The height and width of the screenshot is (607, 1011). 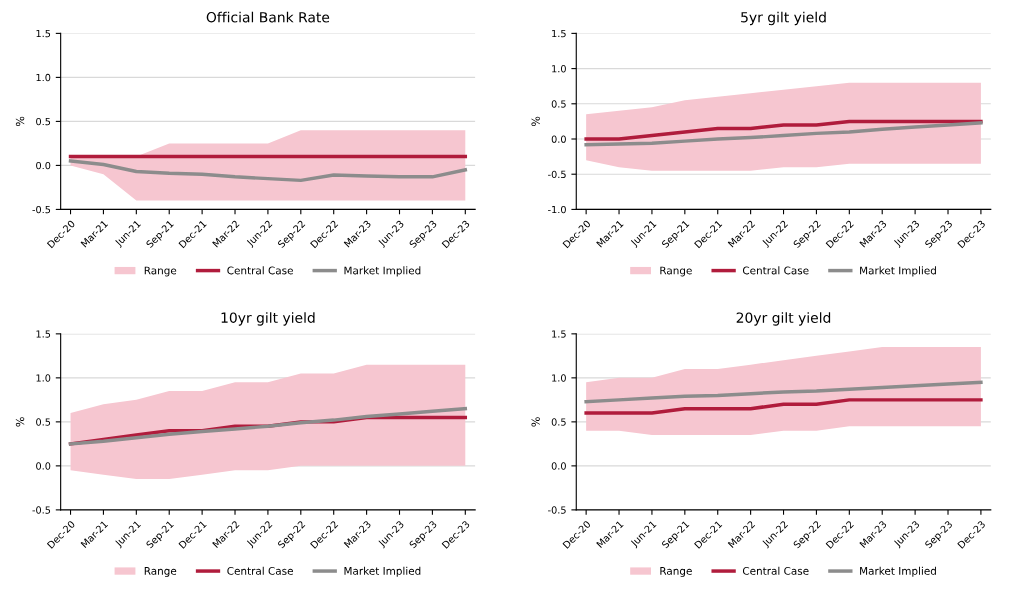 What do you see at coordinates (557, 209) in the screenshot?
I see `y-tick-label: -1.0` at bounding box center [557, 209].